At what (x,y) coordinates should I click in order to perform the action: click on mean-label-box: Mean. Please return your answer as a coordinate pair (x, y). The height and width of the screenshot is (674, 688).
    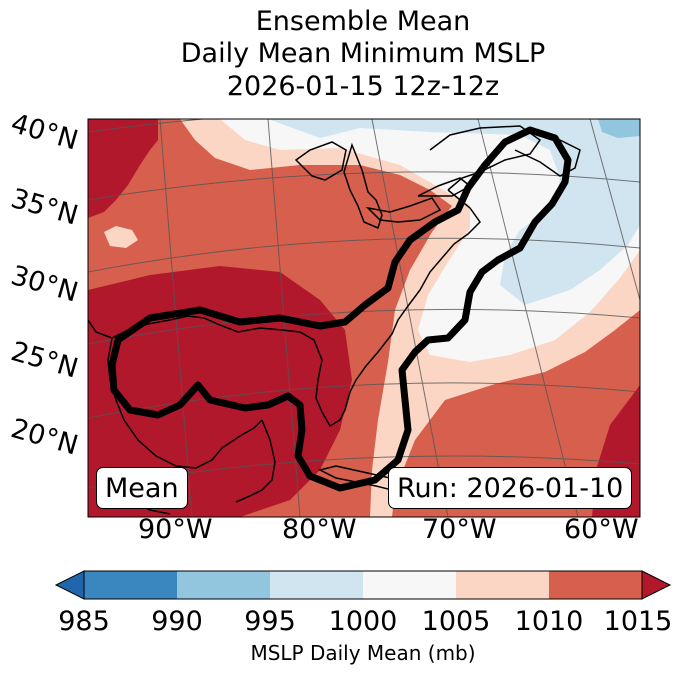
    Looking at the image, I should click on (142, 488).